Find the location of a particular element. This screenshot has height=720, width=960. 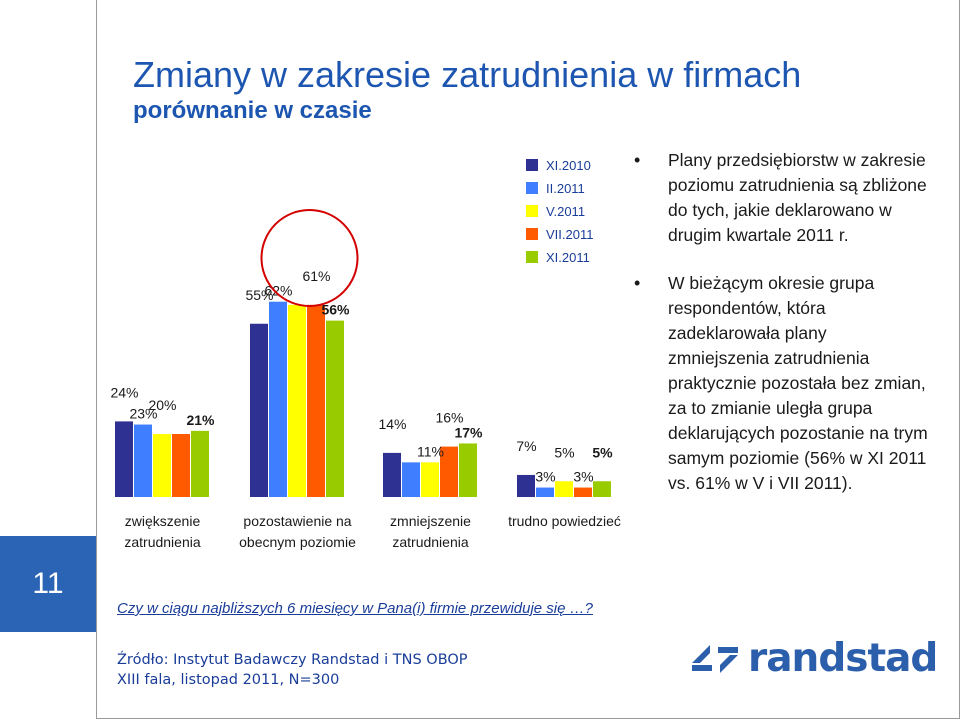

data-label: 17% is located at coordinates (468, 432).